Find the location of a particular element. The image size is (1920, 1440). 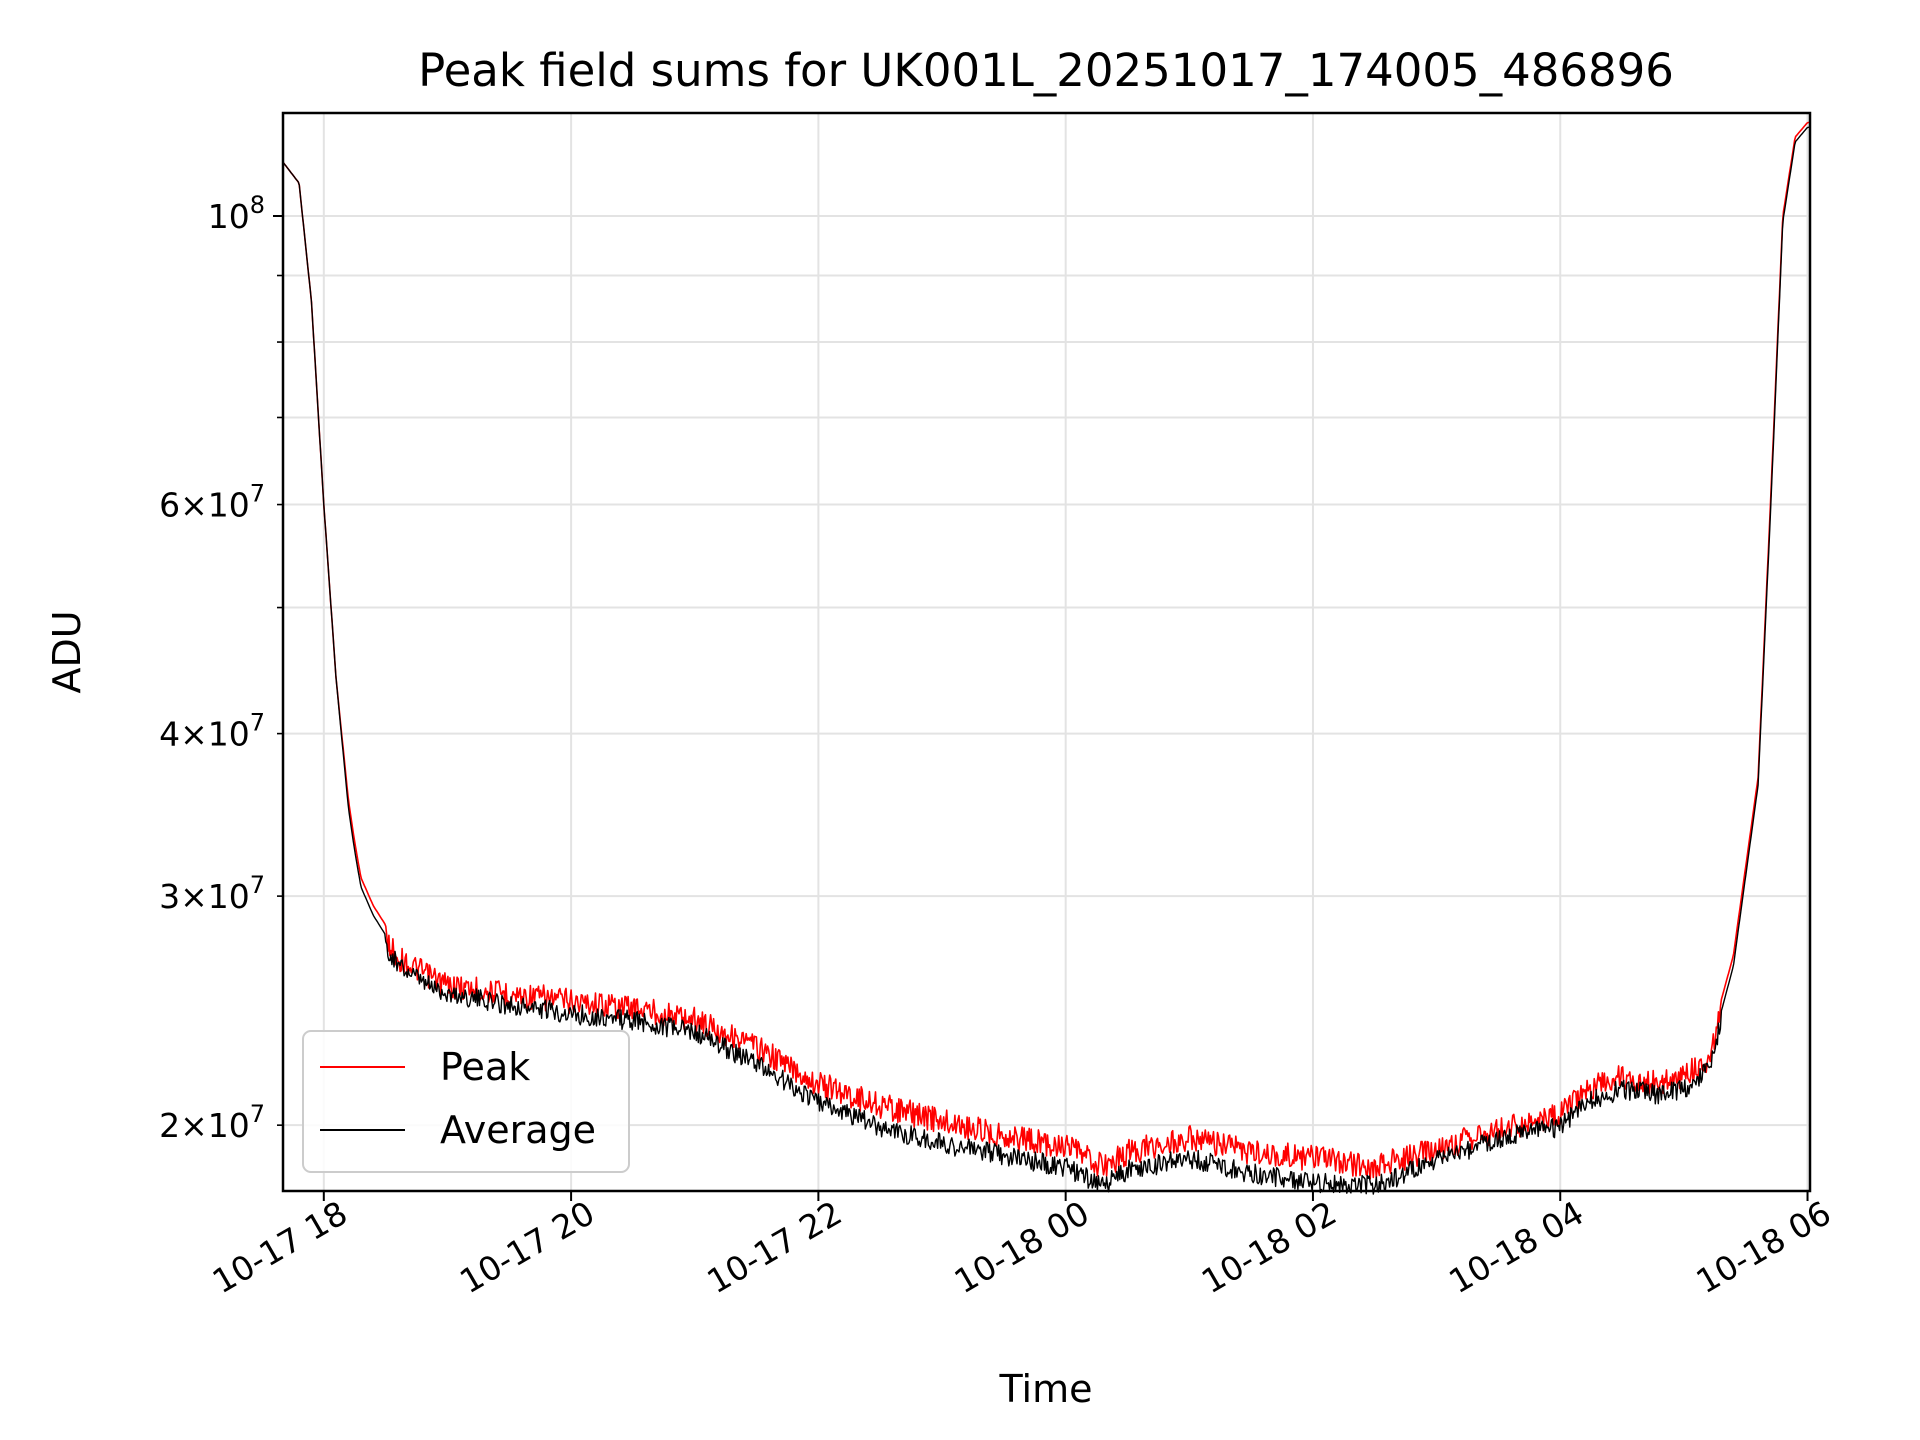

y-tick-label: 3×10⁷ is located at coordinates (212, 893).